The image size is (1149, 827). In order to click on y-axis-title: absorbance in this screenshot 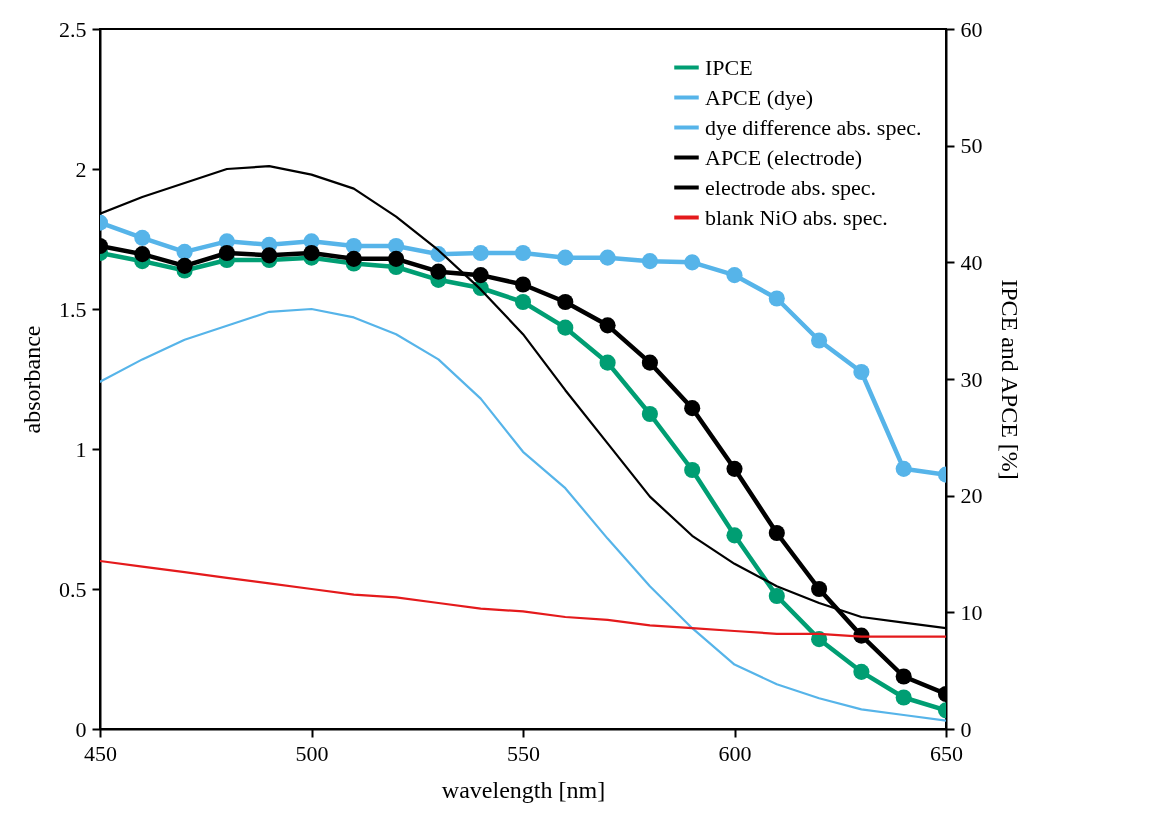, I will do `click(32, 379)`.